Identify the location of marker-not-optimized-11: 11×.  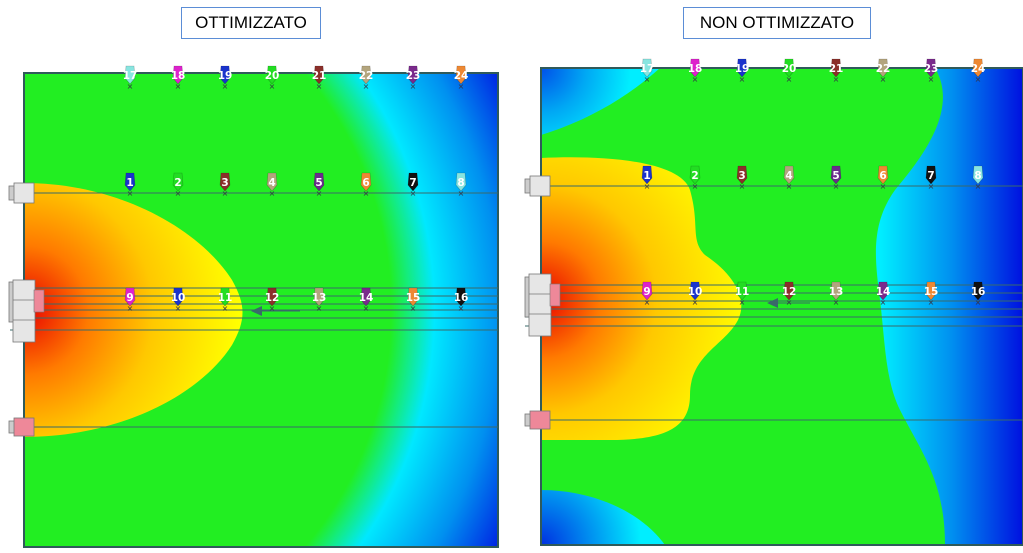
(742, 294).